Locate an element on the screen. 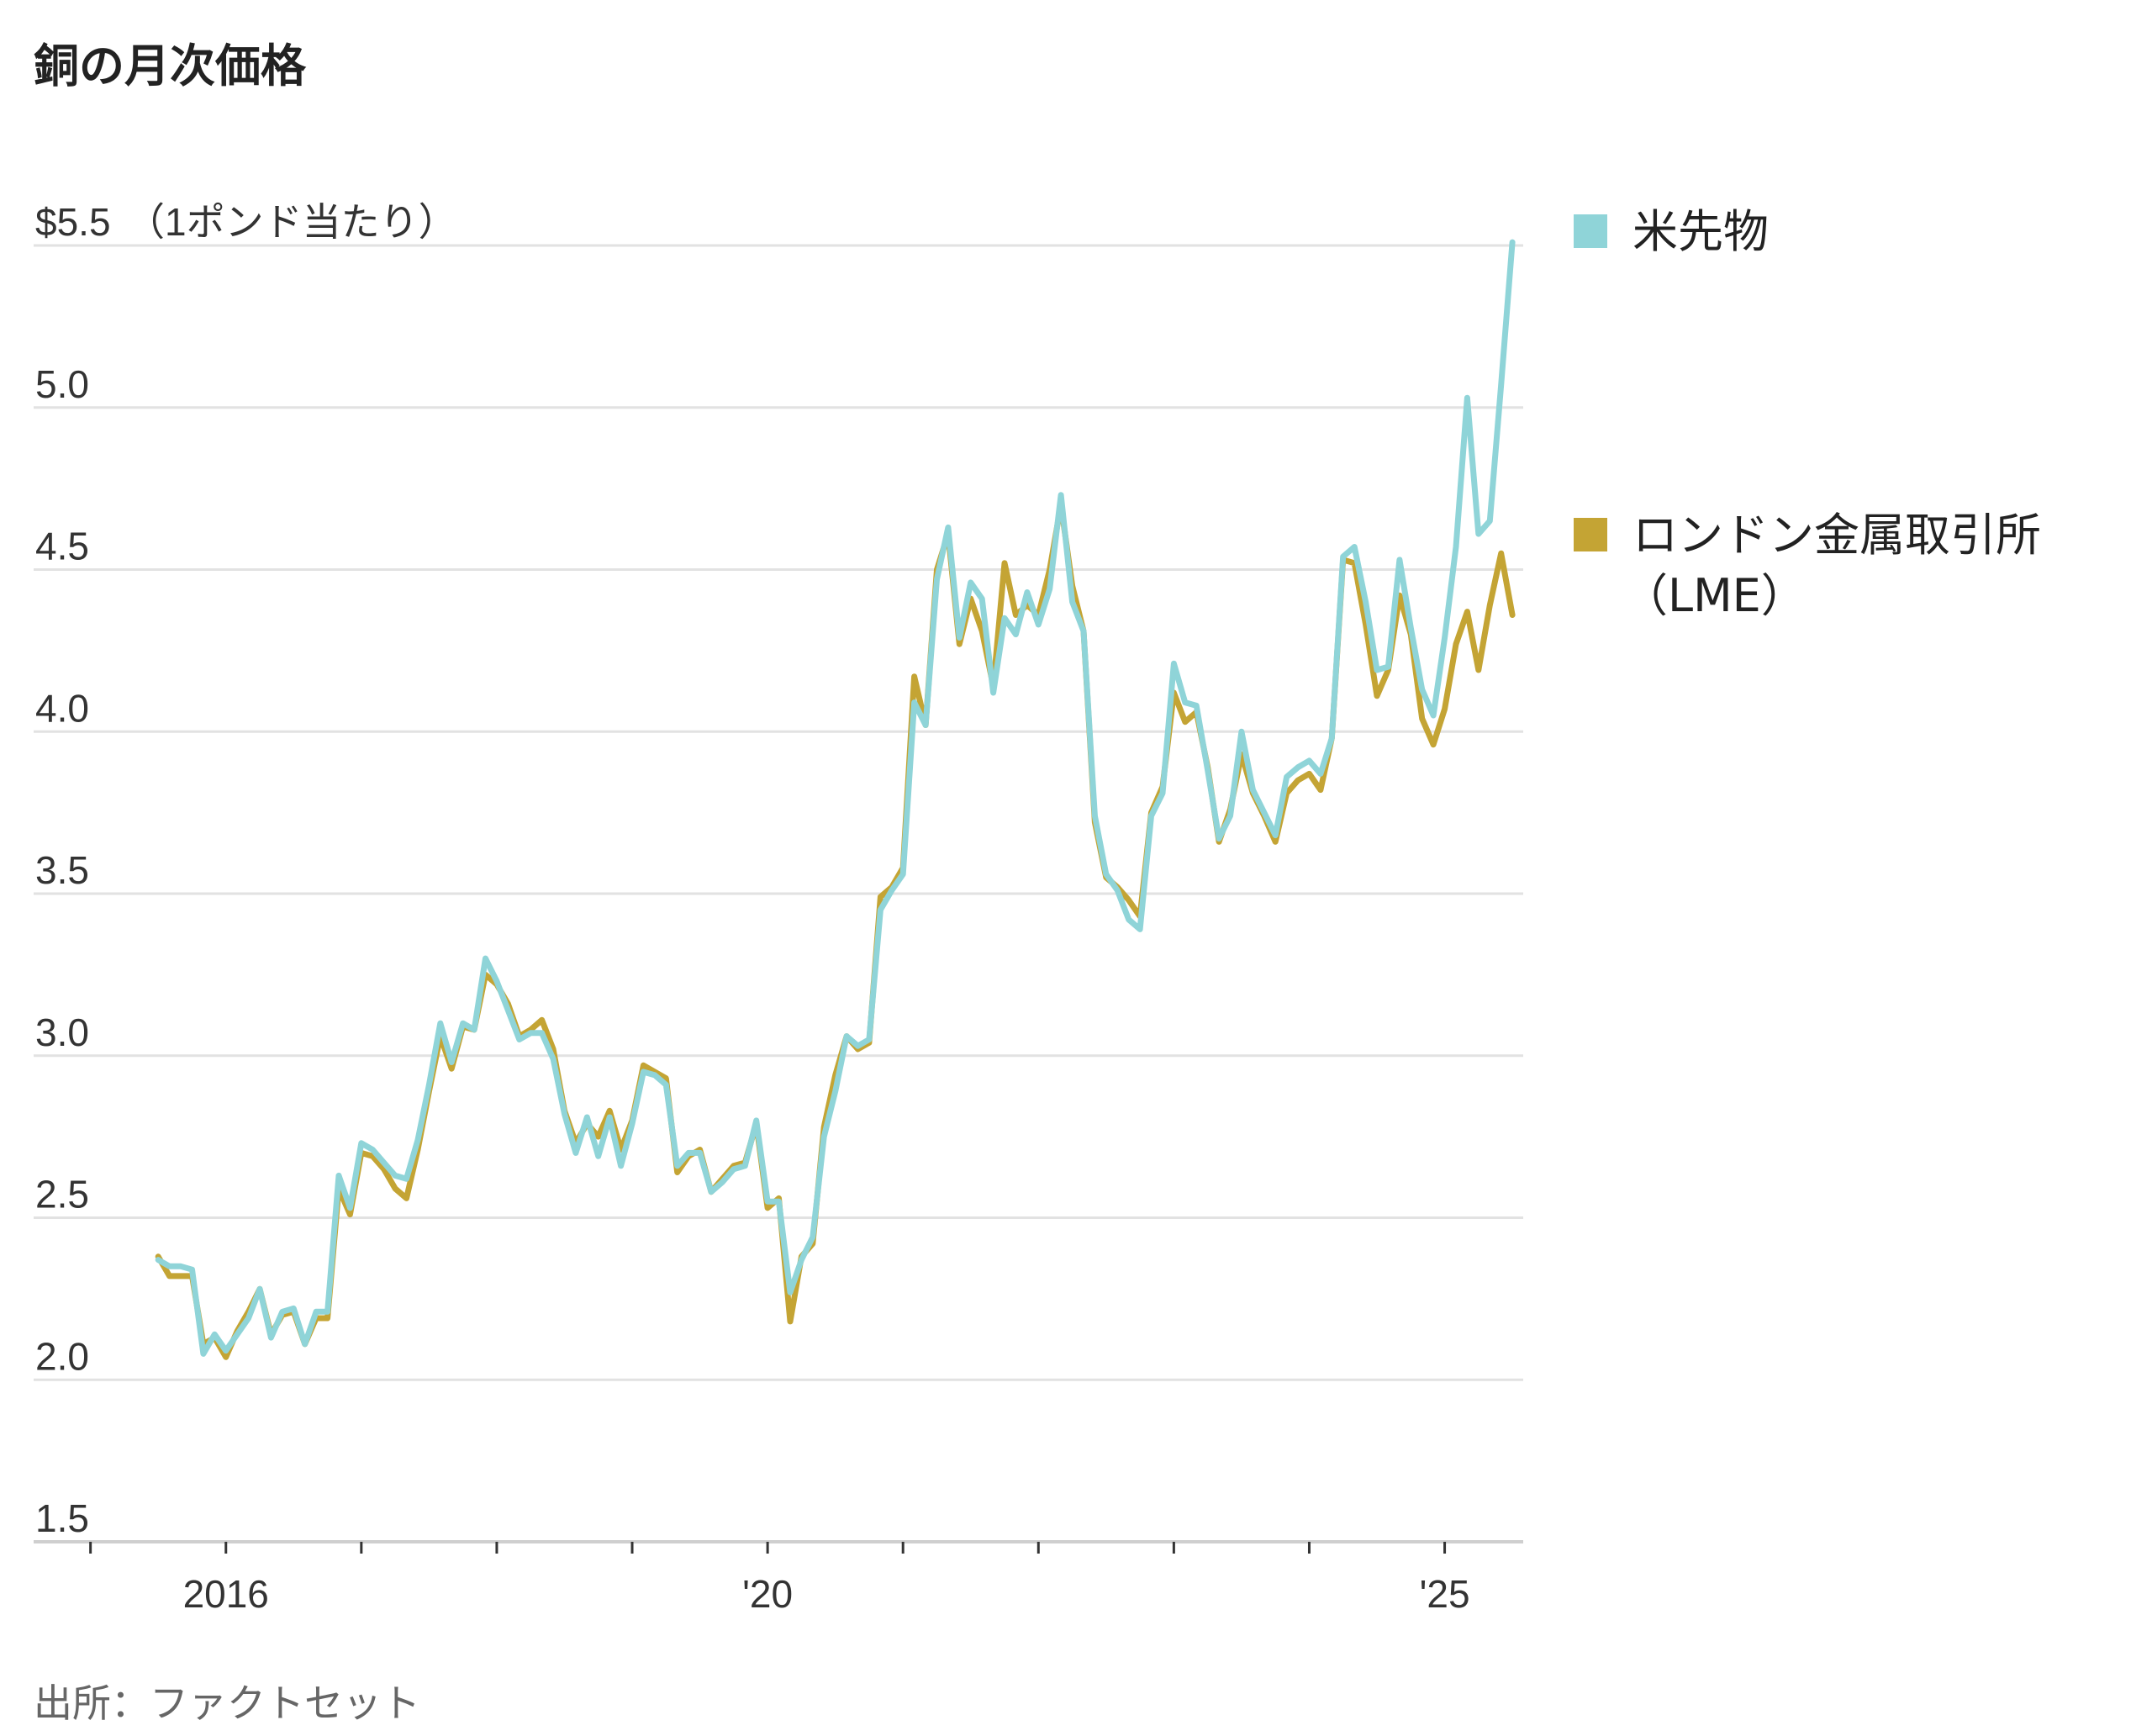  y-tick-label: 2.5 is located at coordinates (62, 1194).